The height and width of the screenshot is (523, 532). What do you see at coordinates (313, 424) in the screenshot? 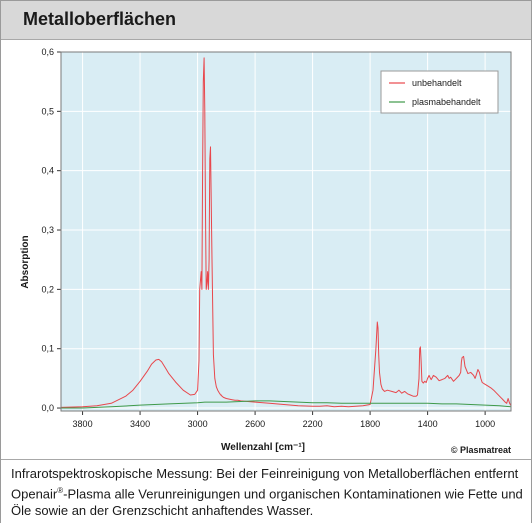
I see `x-tick-label: 2200` at bounding box center [313, 424].